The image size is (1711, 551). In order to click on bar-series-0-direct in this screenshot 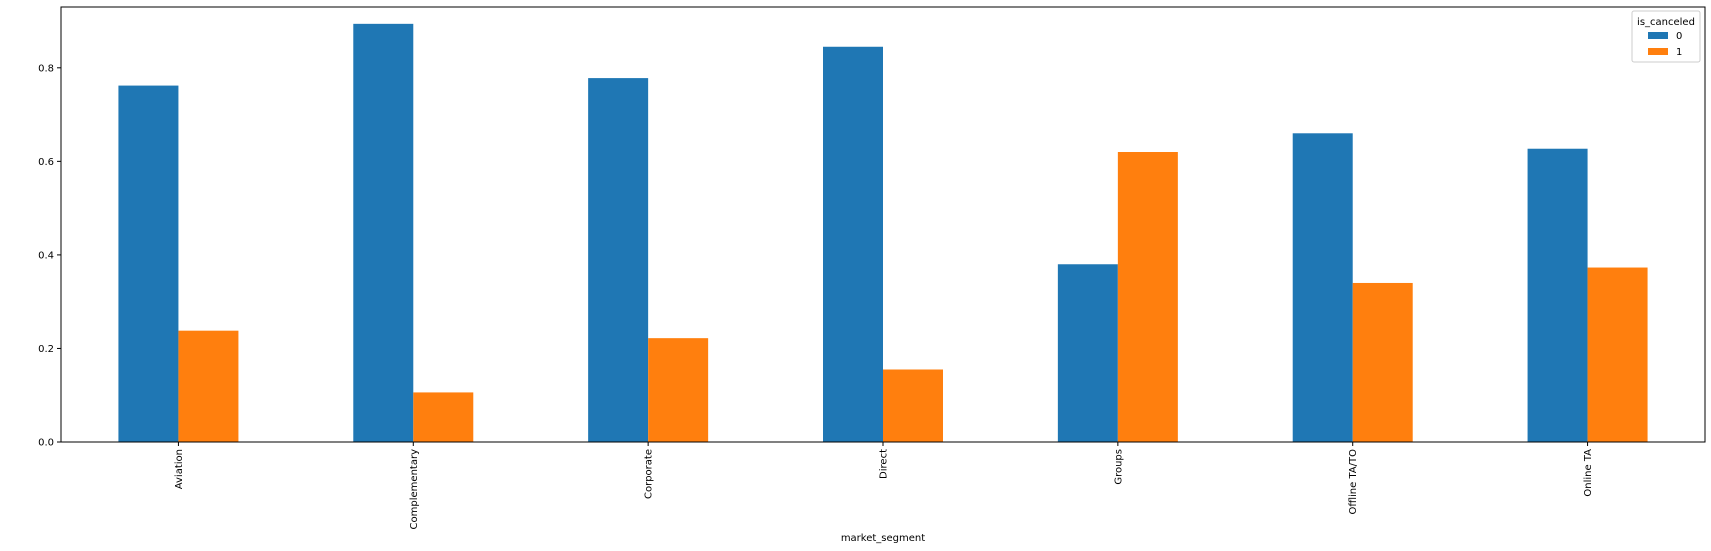, I will do `click(853, 244)`.